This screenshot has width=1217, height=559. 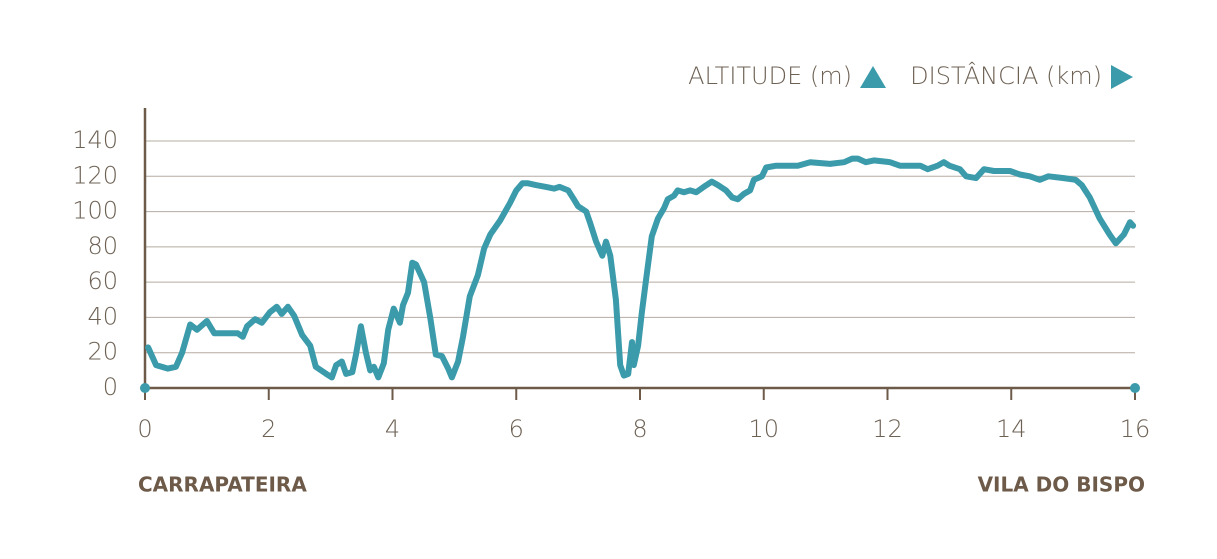 I want to click on y-tick-label: 120, so click(x=95, y=175).